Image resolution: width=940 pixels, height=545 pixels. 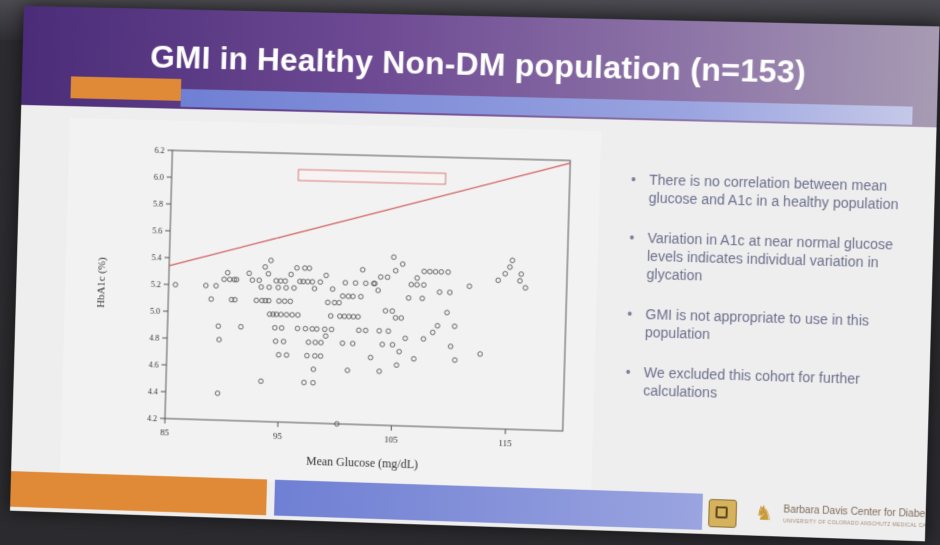 What do you see at coordinates (488, 505) in the screenshot?
I see `footer-accent-blue` at bounding box center [488, 505].